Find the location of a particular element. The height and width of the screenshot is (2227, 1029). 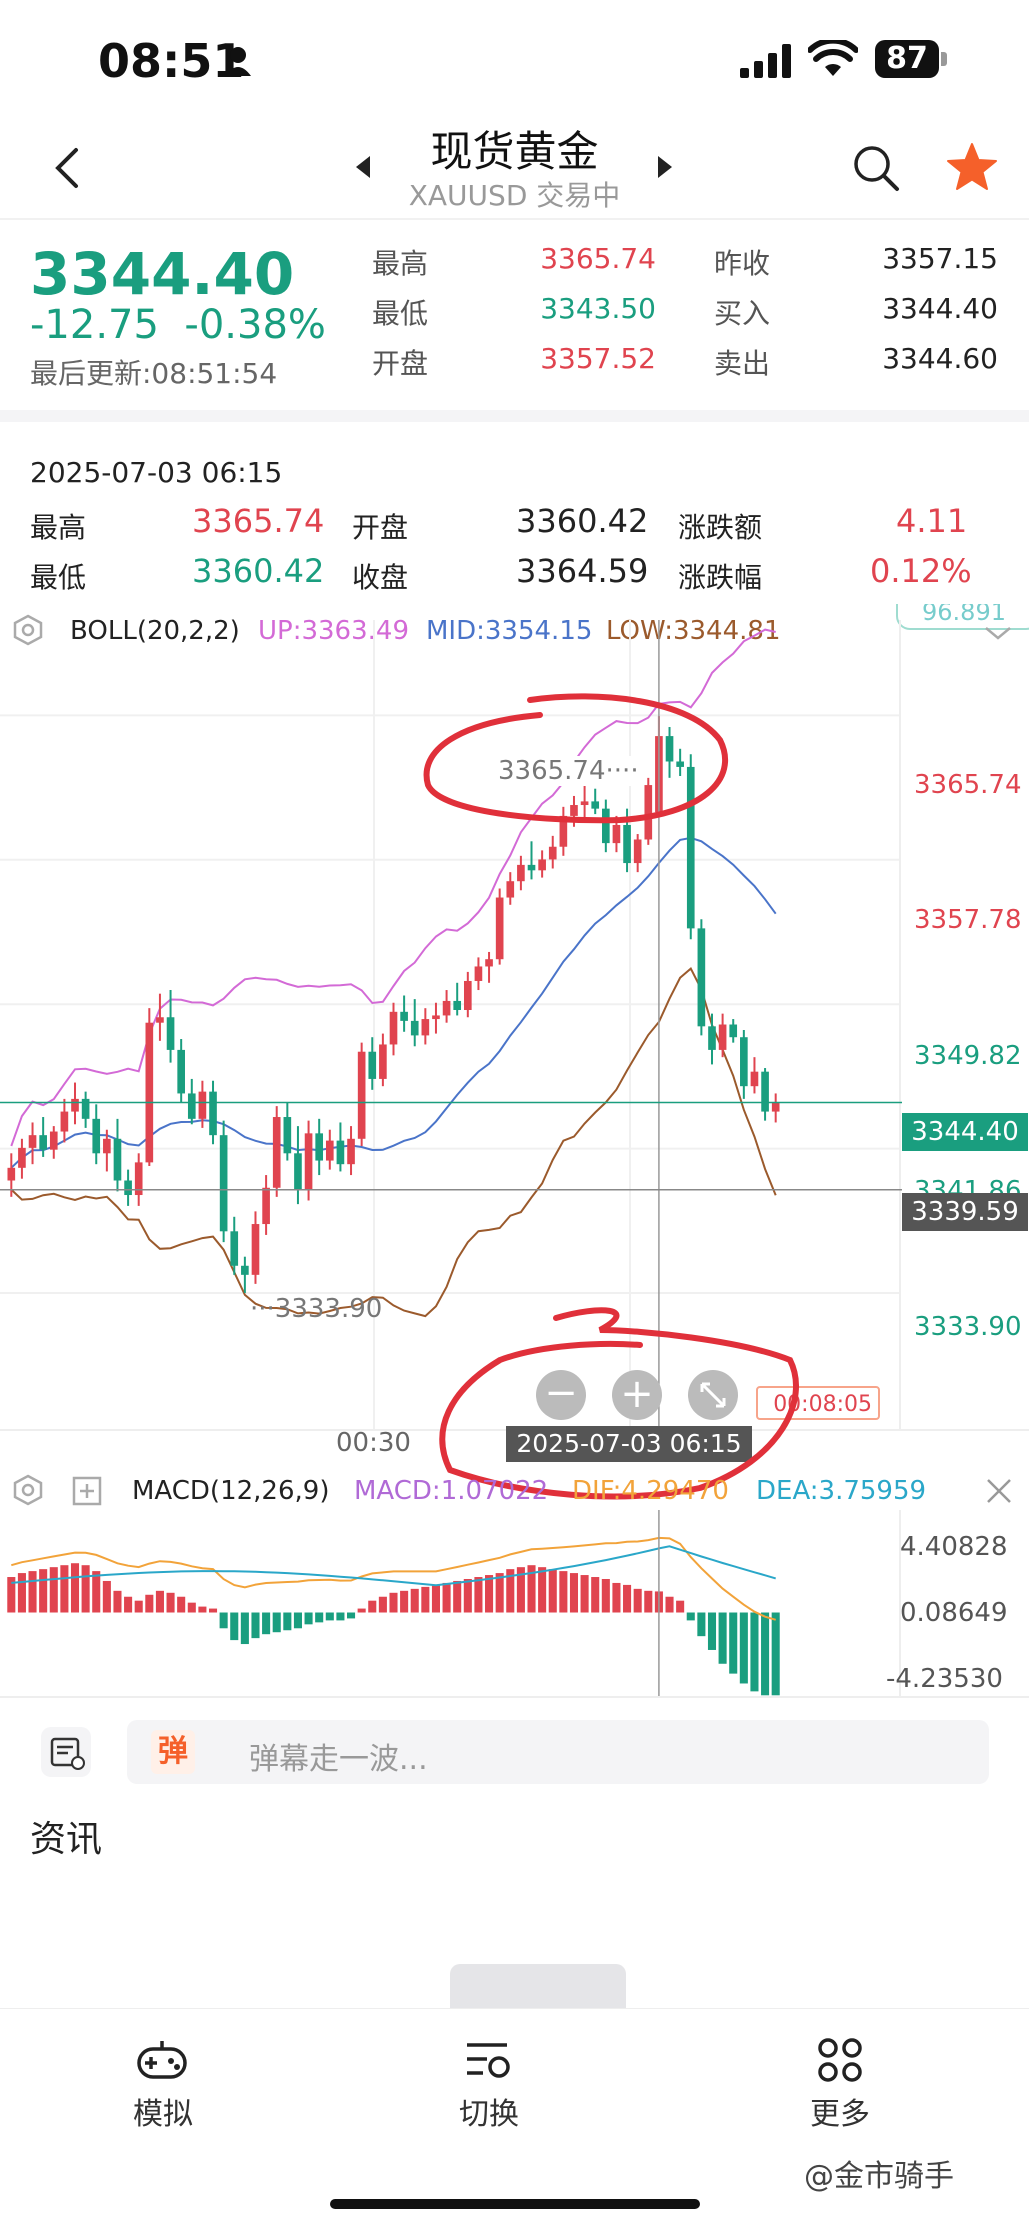

open-value: 3357.52 is located at coordinates (598, 358).